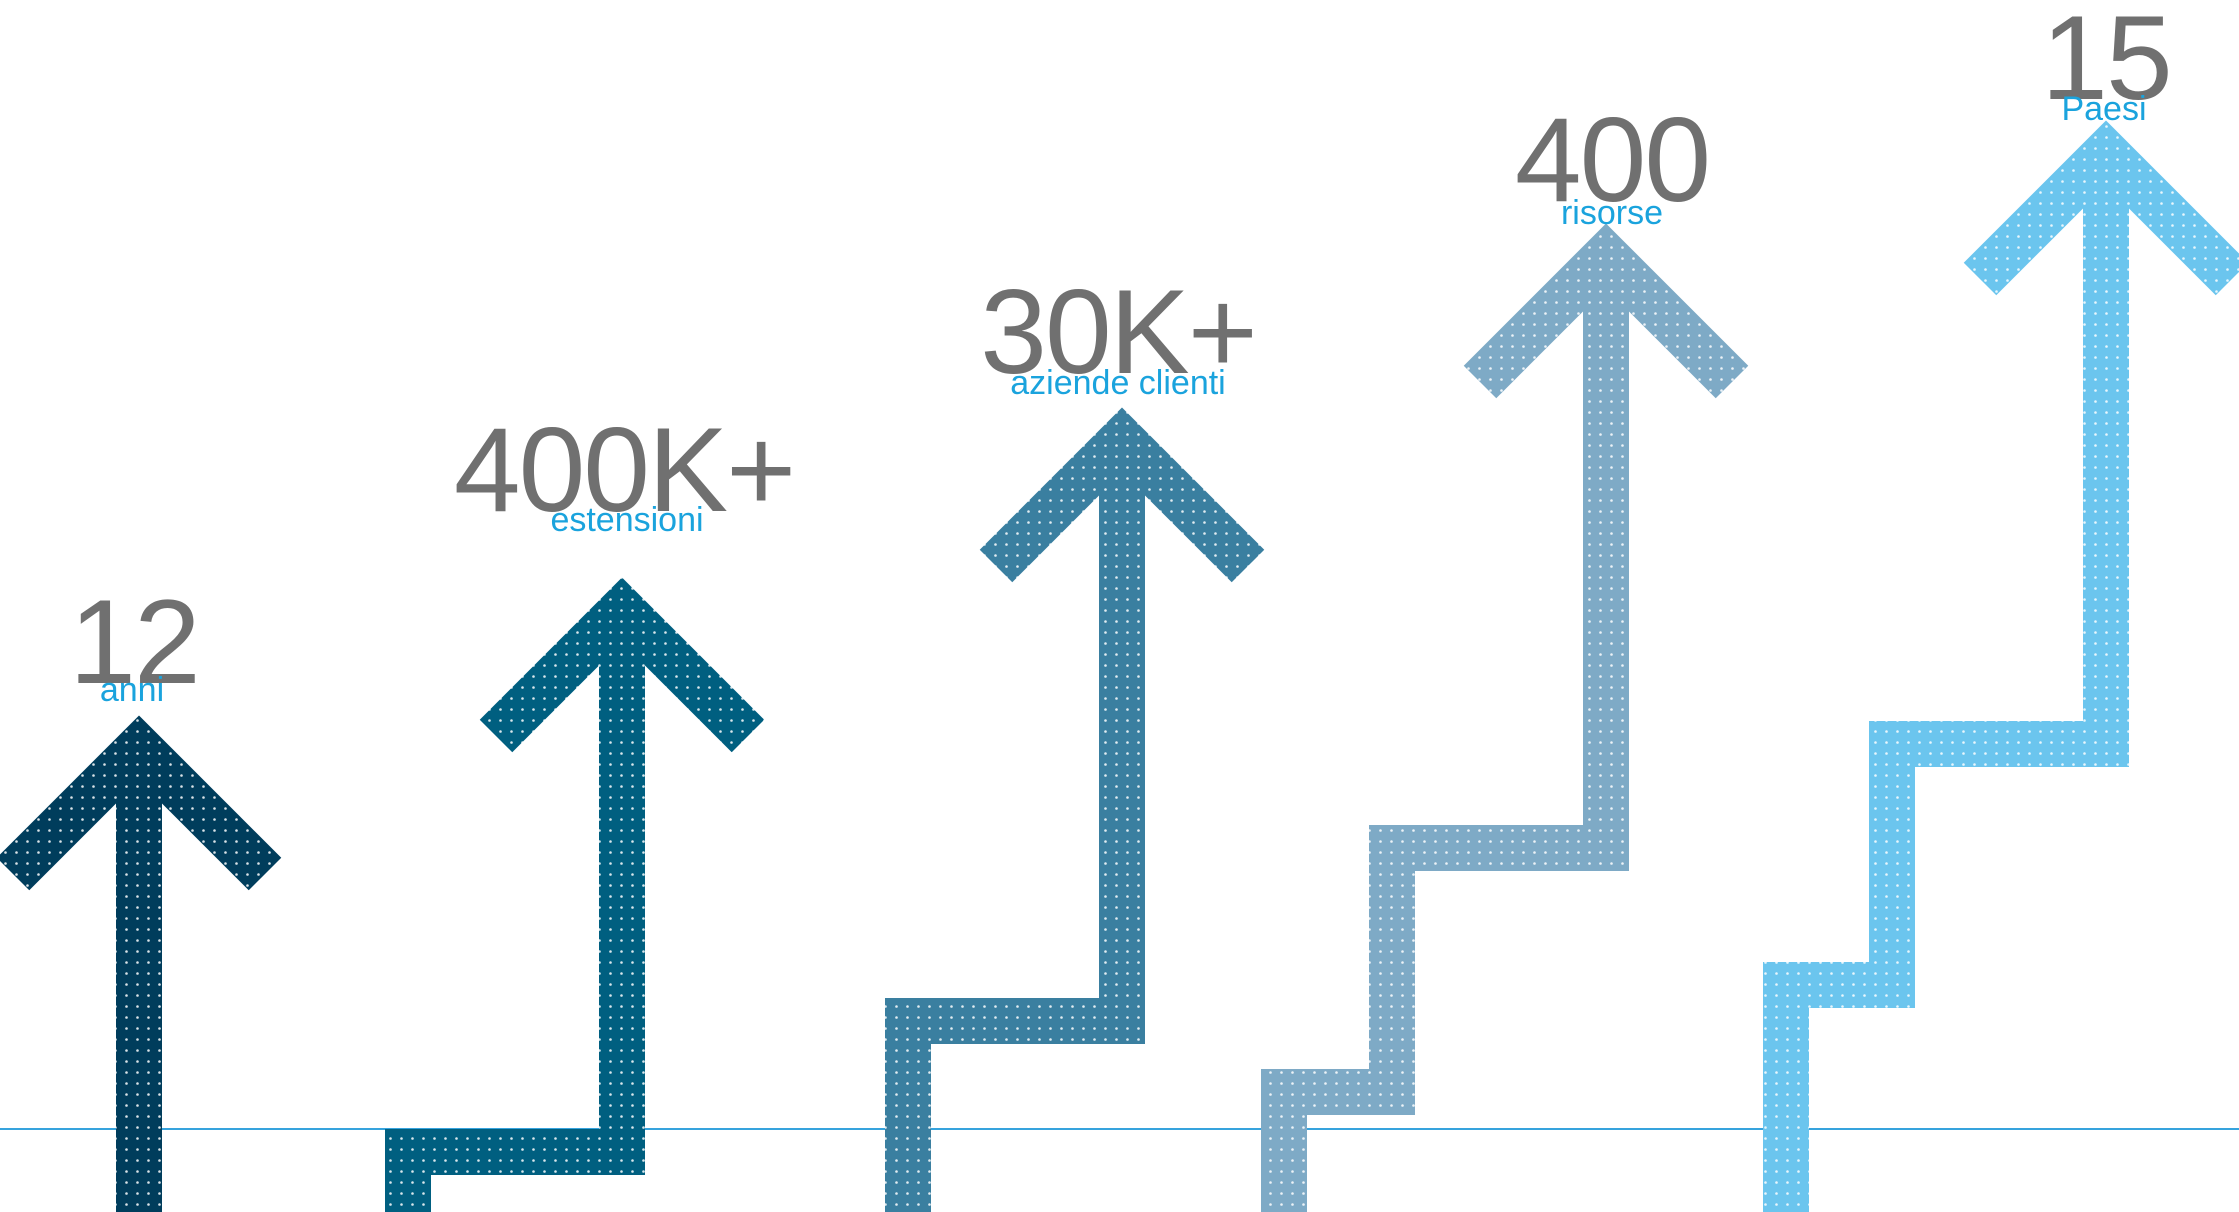 The height and width of the screenshot is (1212, 2239). Describe the element at coordinates (134, 642) in the screenshot. I see `stat-value-years: 12` at that location.